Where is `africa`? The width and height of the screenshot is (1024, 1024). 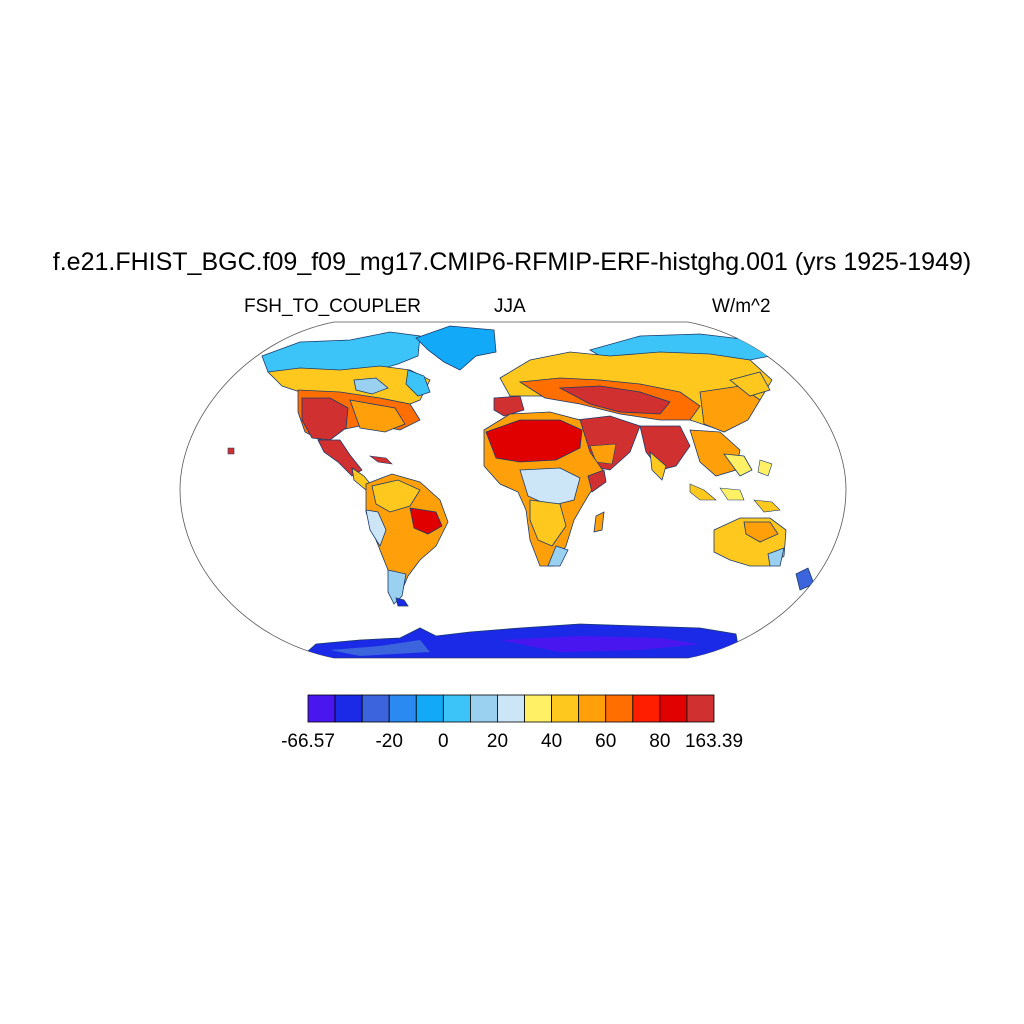 africa is located at coordinates (545, 489).